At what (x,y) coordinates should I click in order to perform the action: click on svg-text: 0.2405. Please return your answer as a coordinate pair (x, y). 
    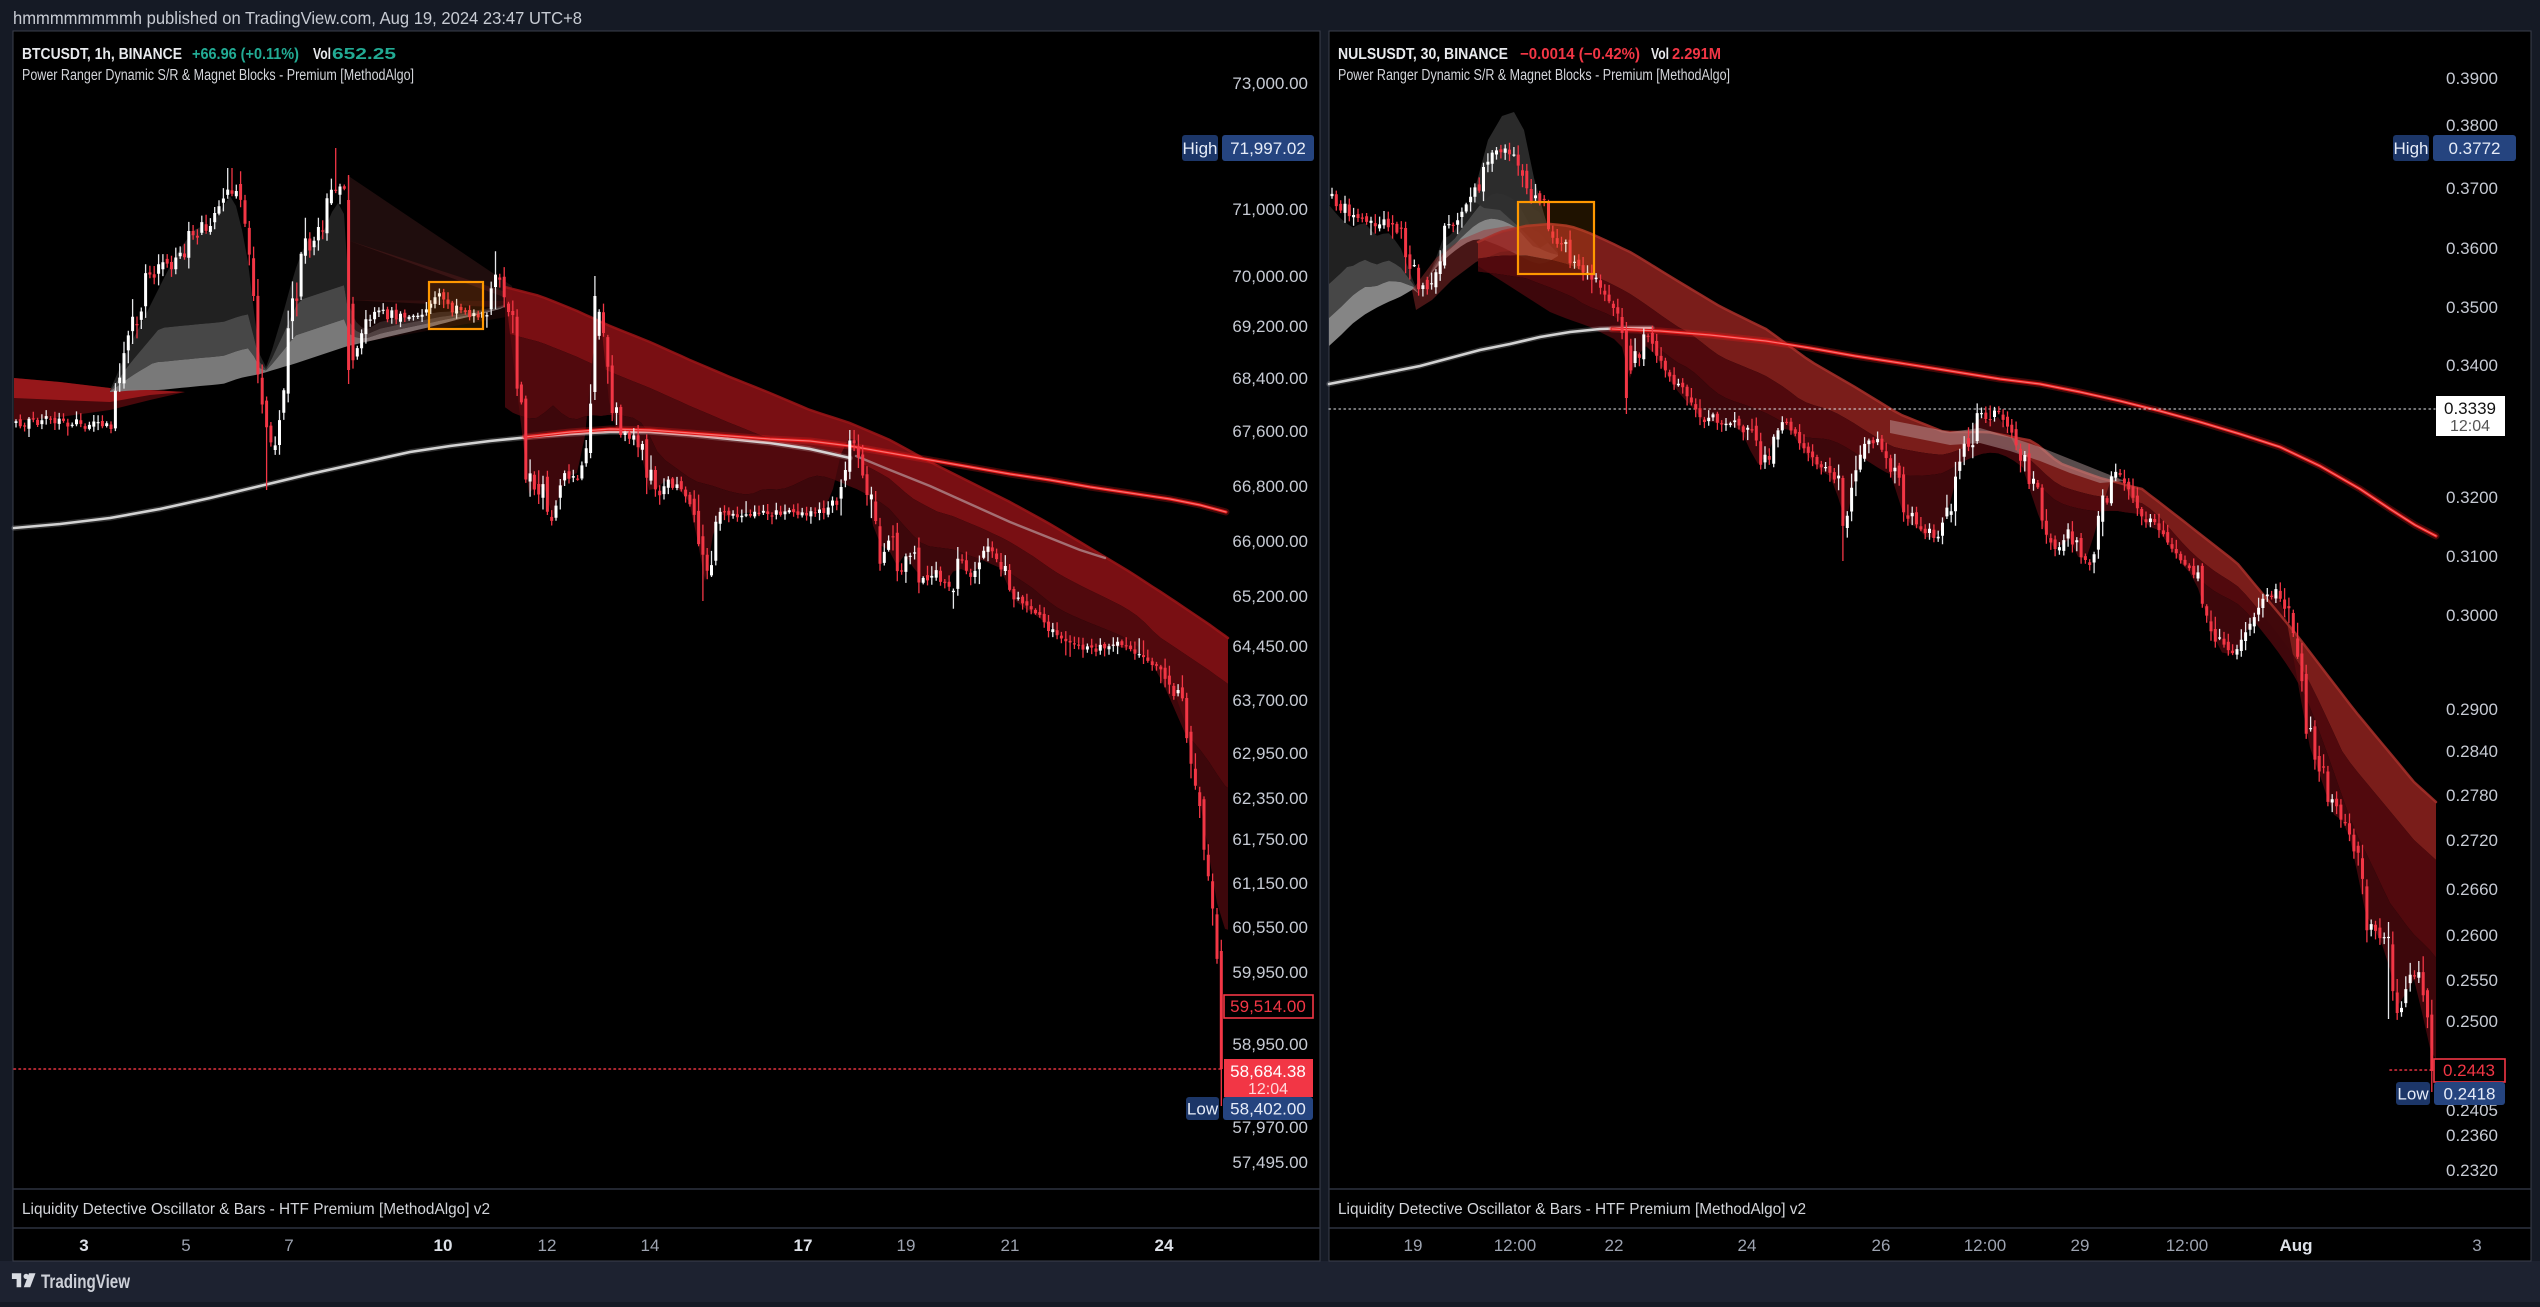
    Looking at the image, I should click on (2472, 1110).